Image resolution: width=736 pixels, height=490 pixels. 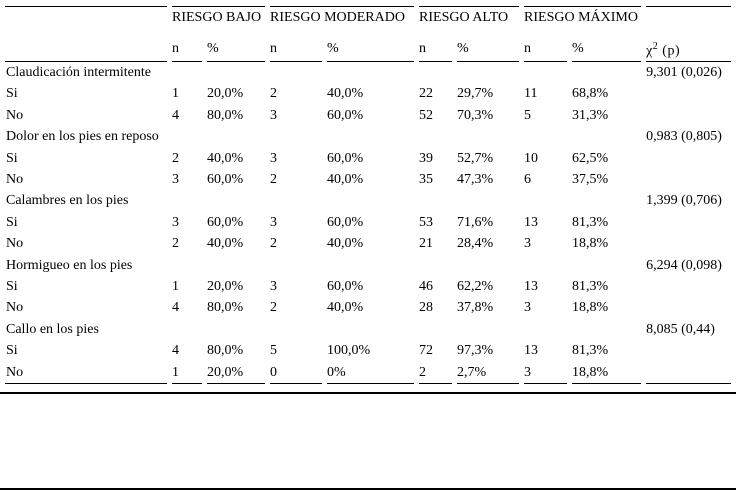 I want to click on section-title: Callo en los pies, so click(x=52, y=329).